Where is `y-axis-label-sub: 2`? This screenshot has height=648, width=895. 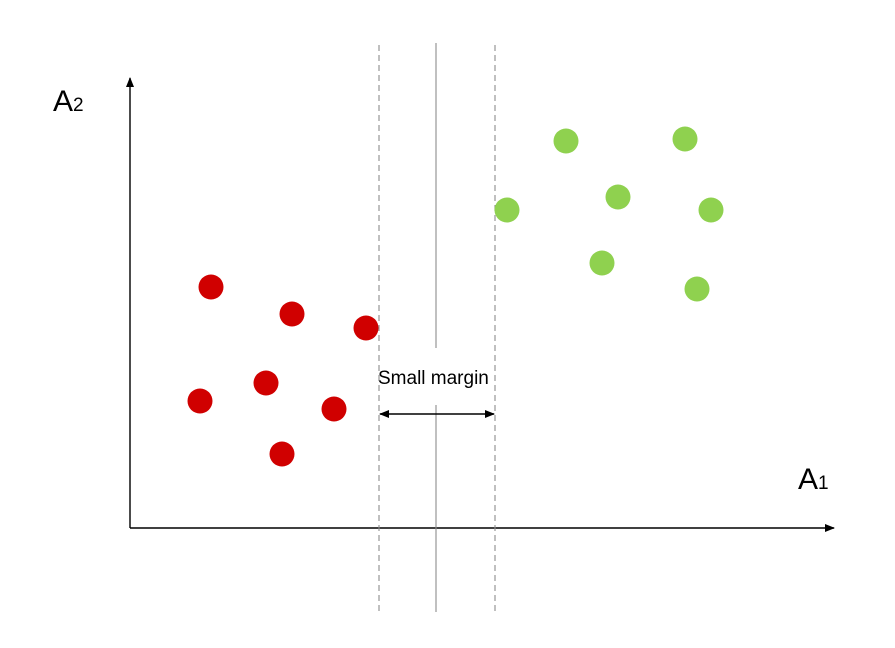 y-axis-label-sub: 2 is located at coordinates (78, 105).